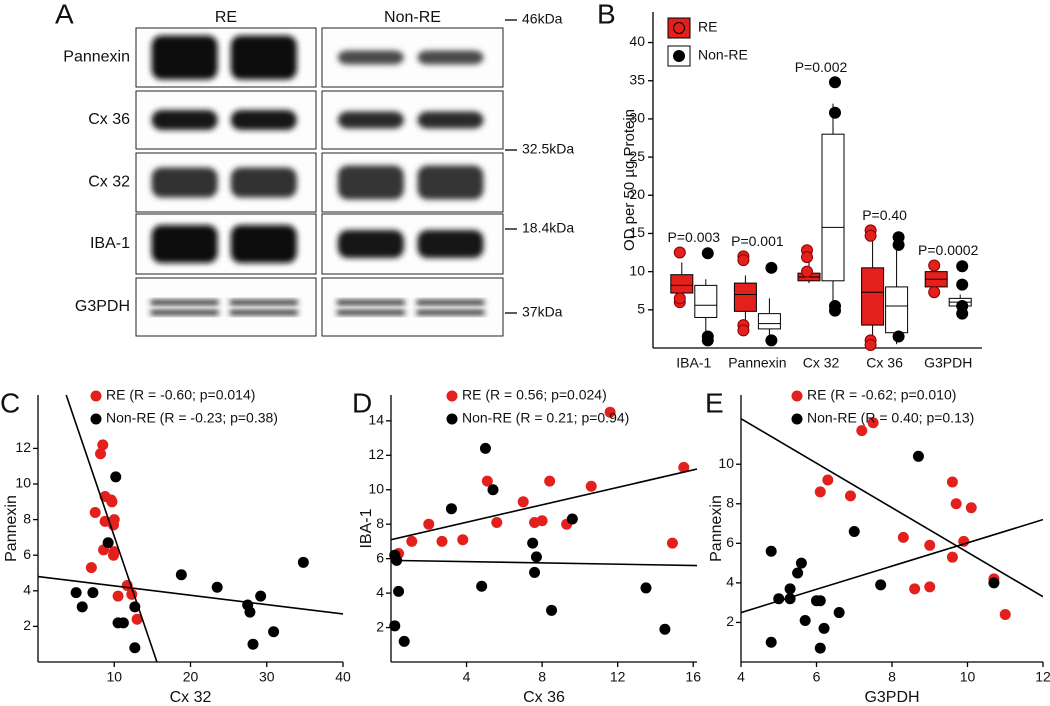 This screenshot has width=1050, height=706. Describe the element at coordinates (821, 363) in the screenshot. I see `x-tick-label: Cx 32` at that location.